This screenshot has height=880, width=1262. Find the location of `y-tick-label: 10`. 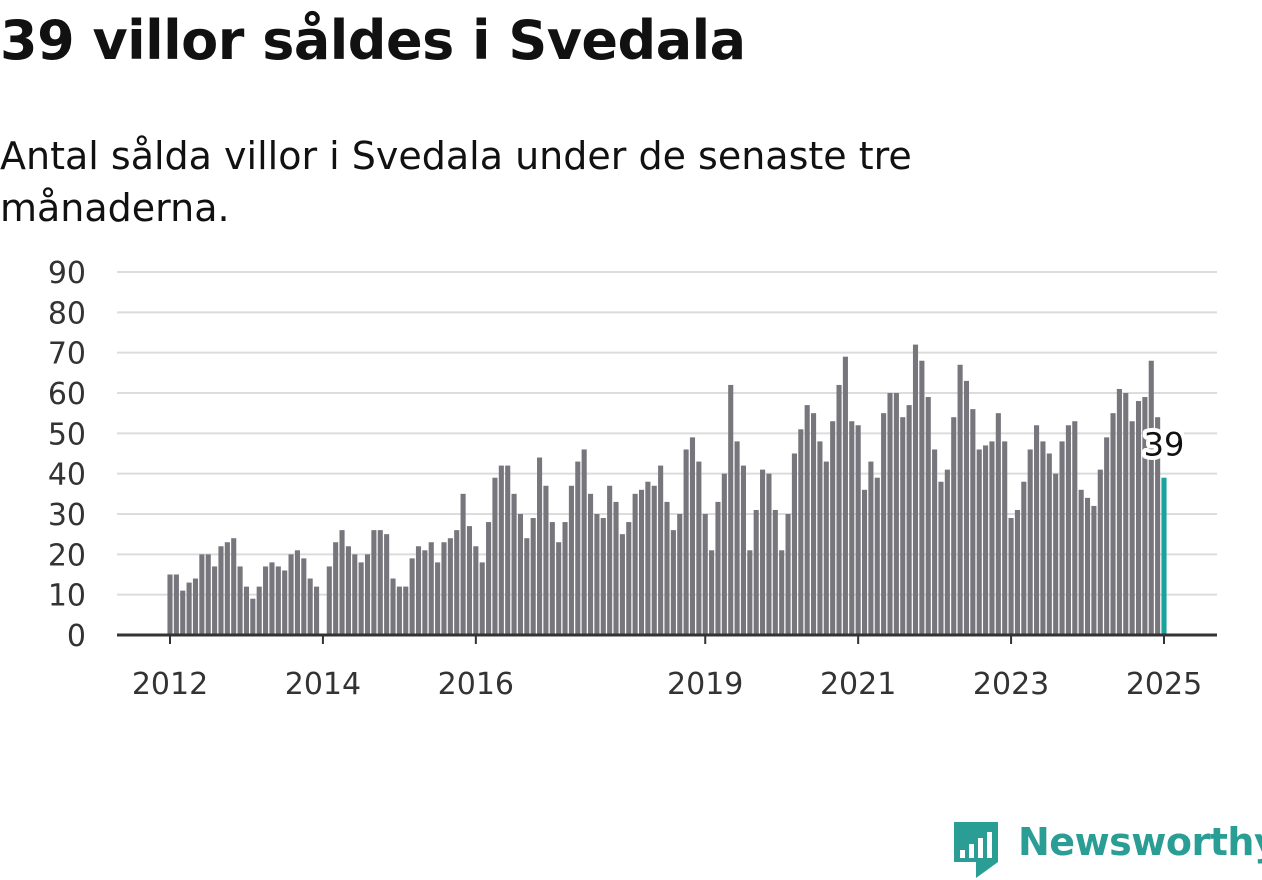

y-tick-label: 10 is located at coordinates (67, 596).